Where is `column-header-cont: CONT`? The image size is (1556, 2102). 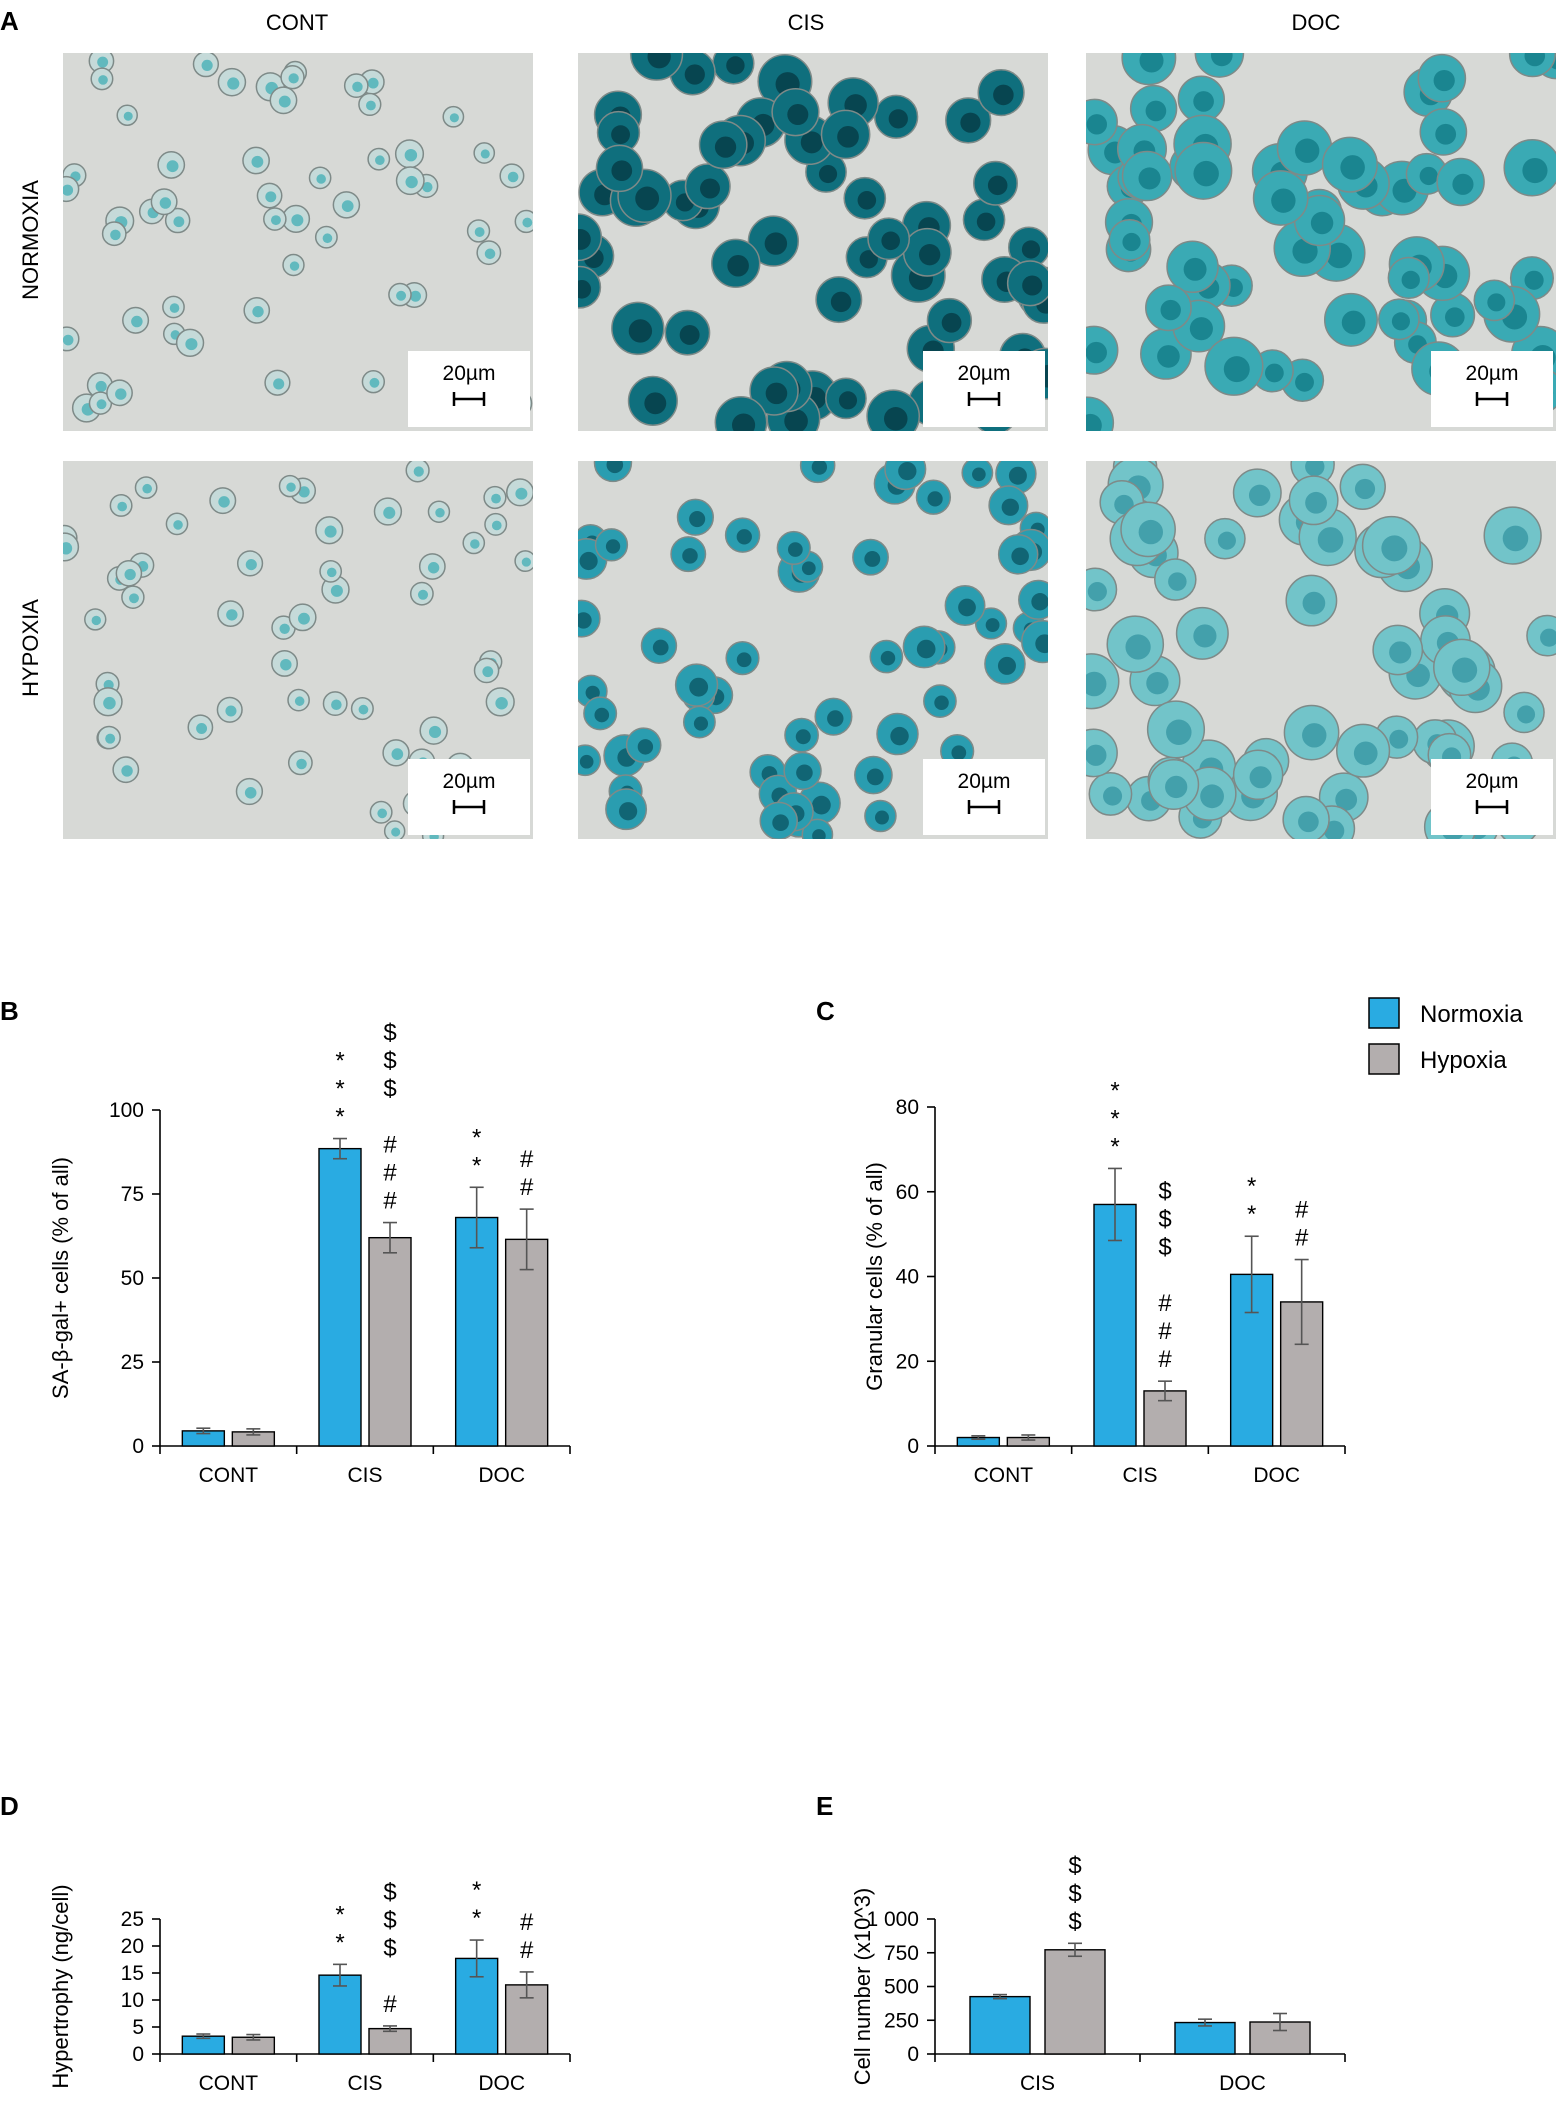
column-header-cont: CONT is located at coordinates (297, 22).